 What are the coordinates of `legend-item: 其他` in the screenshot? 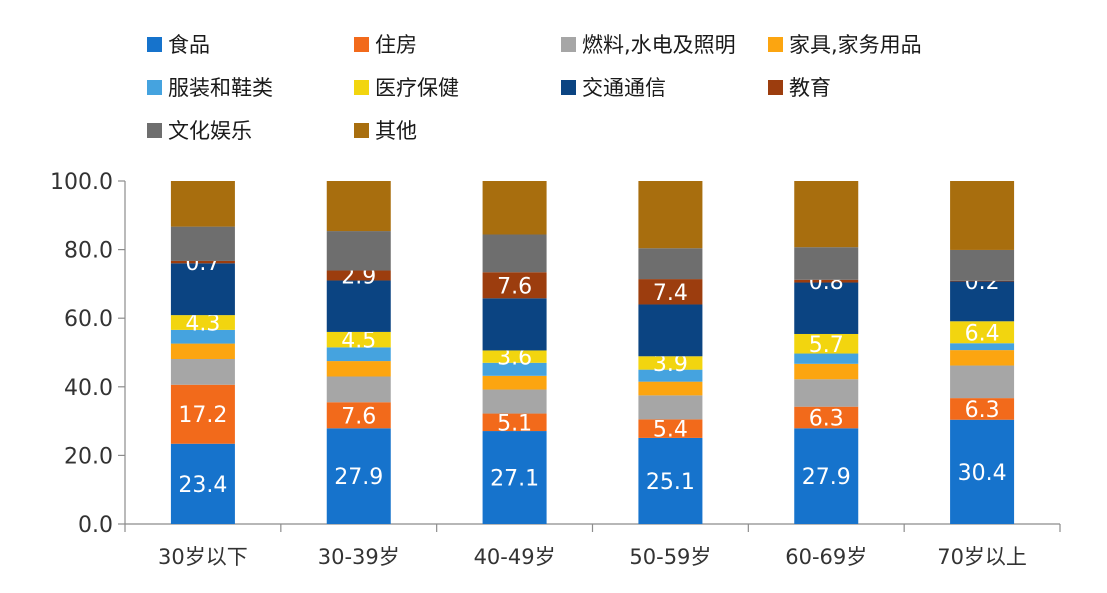 It's located at (385, 130).